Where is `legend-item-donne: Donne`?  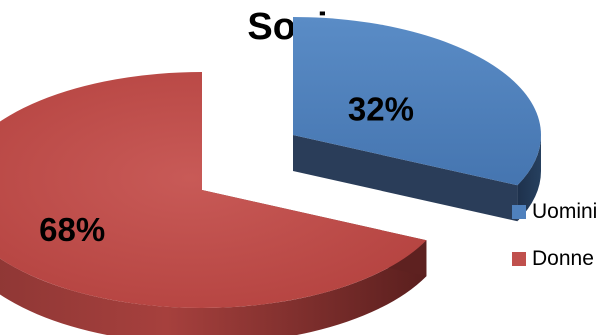
legend-item-donne: Donne is located at coordinates (554, 258).